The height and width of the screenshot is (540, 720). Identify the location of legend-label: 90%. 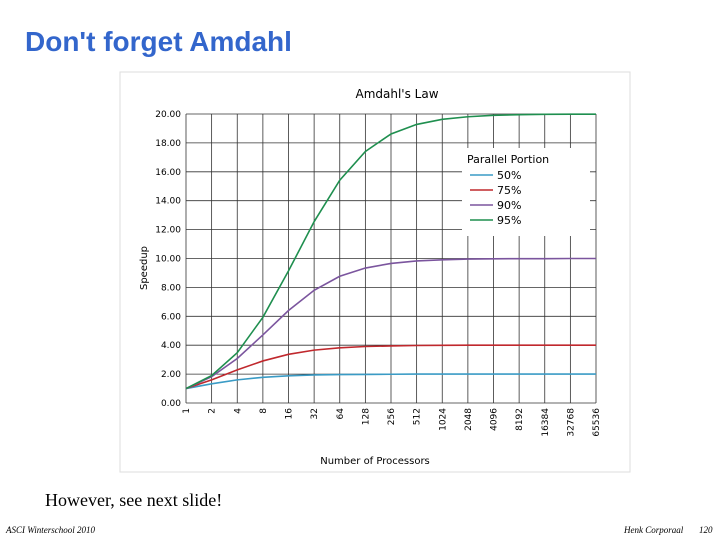
(509, 205).